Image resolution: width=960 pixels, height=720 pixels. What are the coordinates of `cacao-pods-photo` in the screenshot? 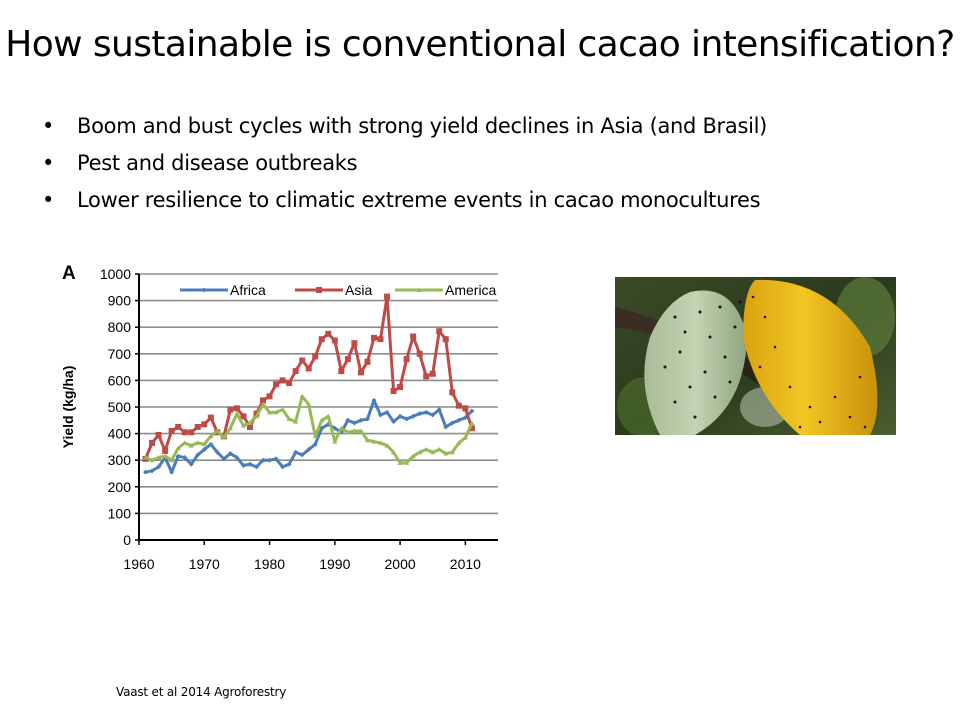 It's located at (755, 356).